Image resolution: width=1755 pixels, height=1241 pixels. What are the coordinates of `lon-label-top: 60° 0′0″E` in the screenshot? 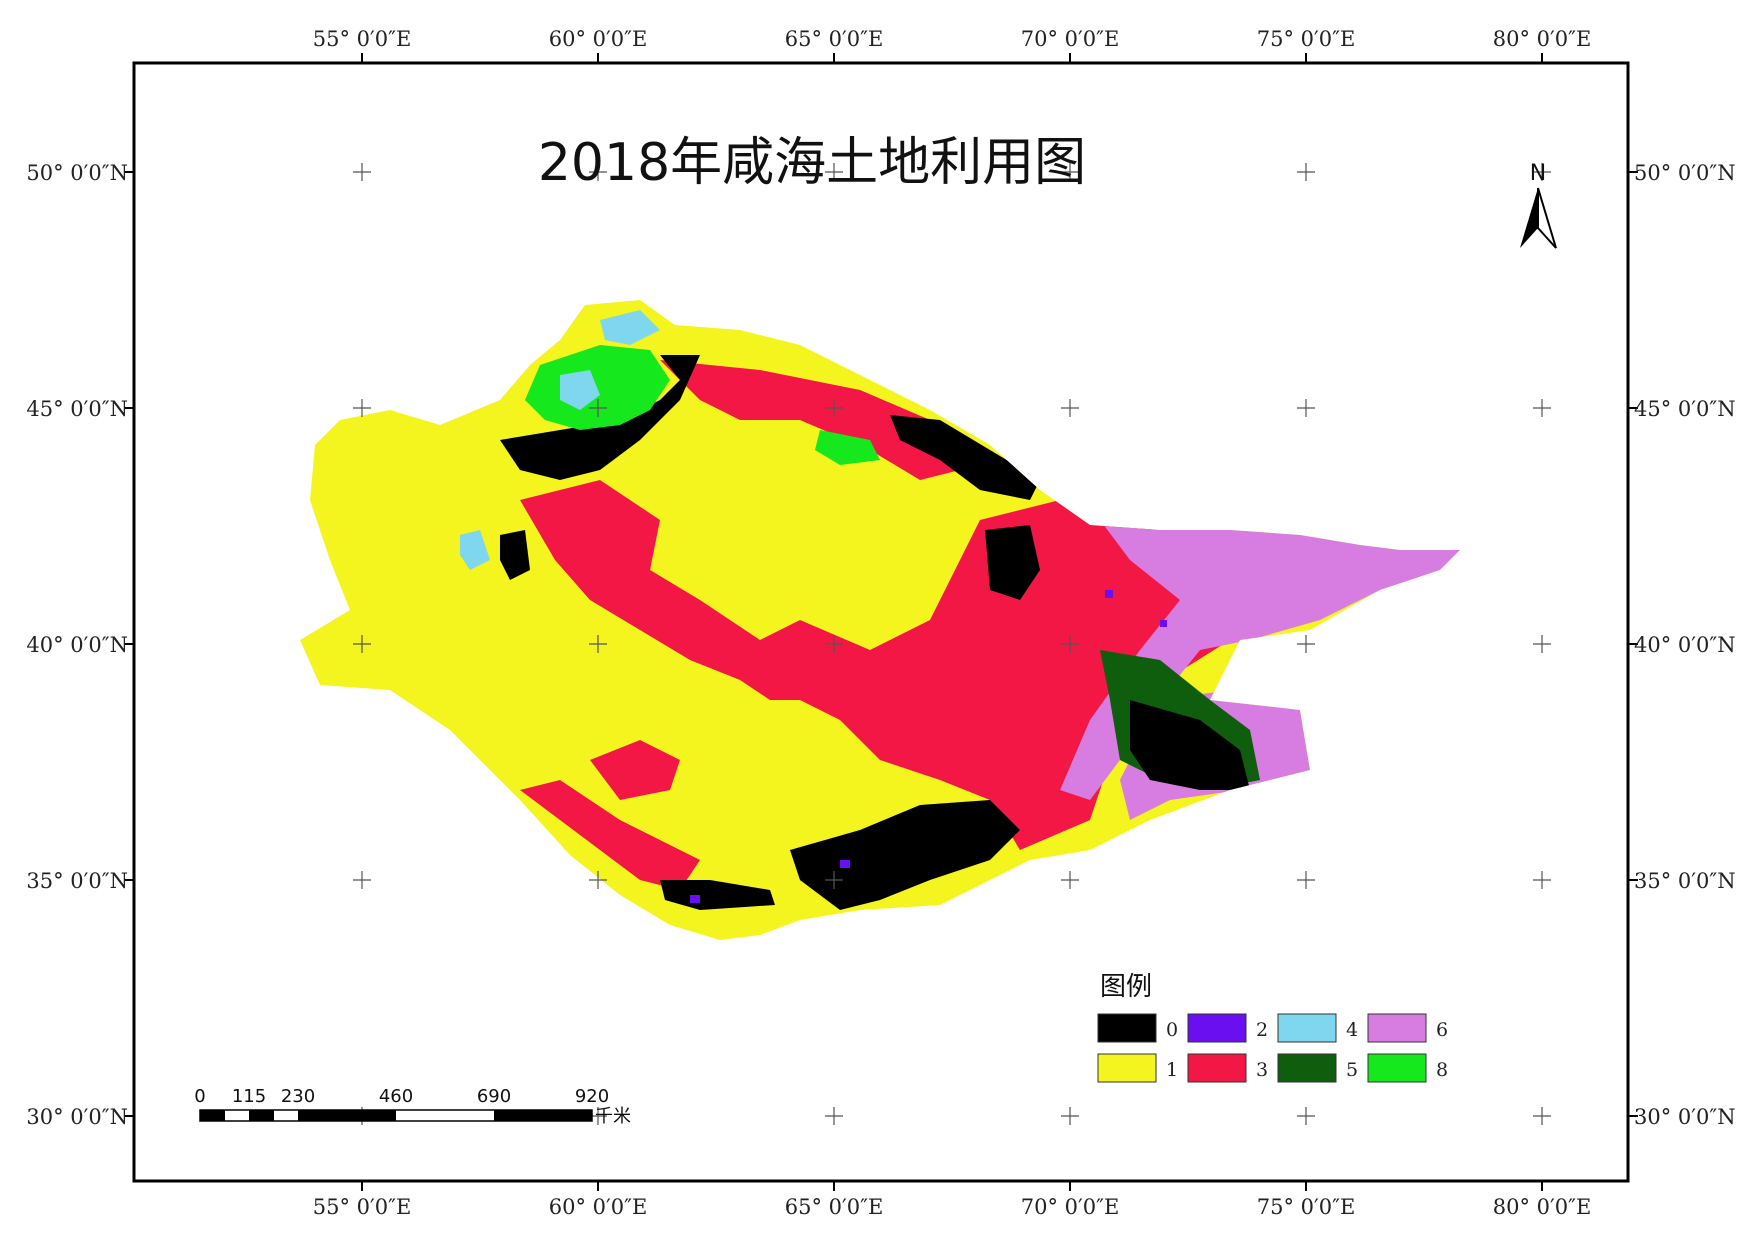 It's located at (598, 39).